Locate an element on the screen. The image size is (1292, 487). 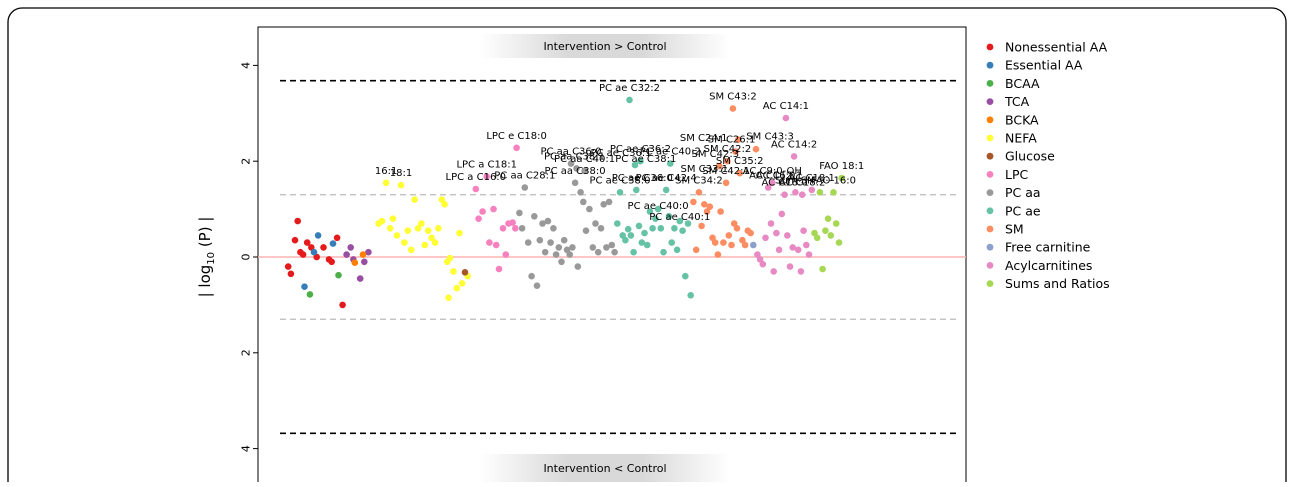
point-annotation: AC C12:1 is located at coordinates (779, 176).